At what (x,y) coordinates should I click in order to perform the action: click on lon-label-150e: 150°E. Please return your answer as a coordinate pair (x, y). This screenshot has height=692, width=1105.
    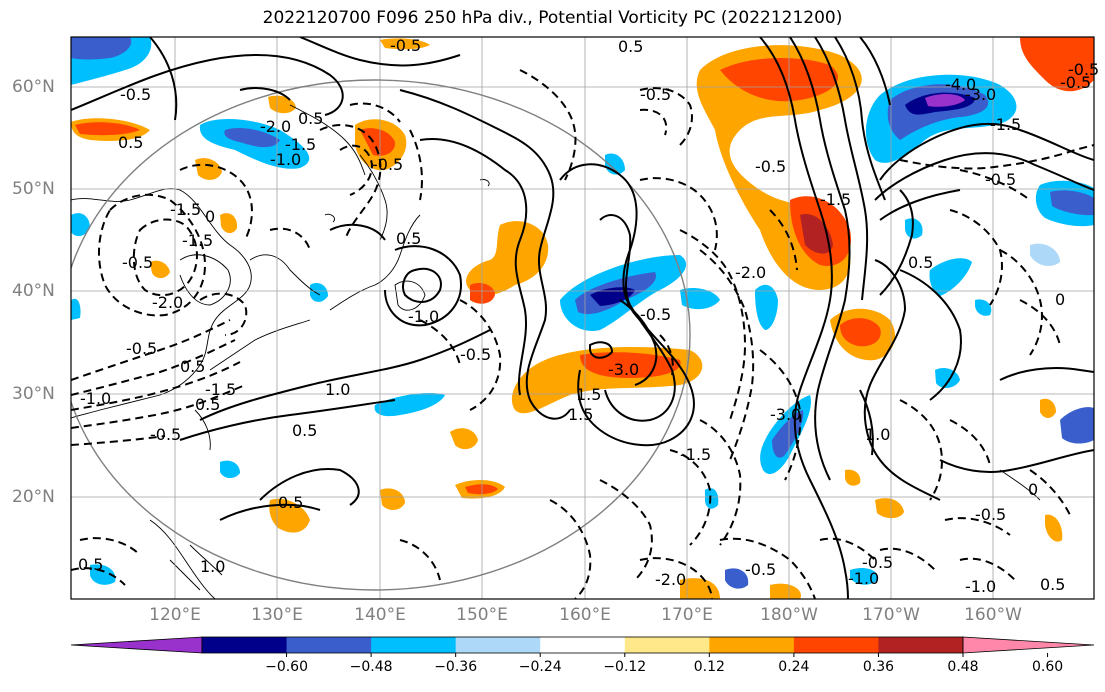
    Looking at the image, I should click on (482, 615).